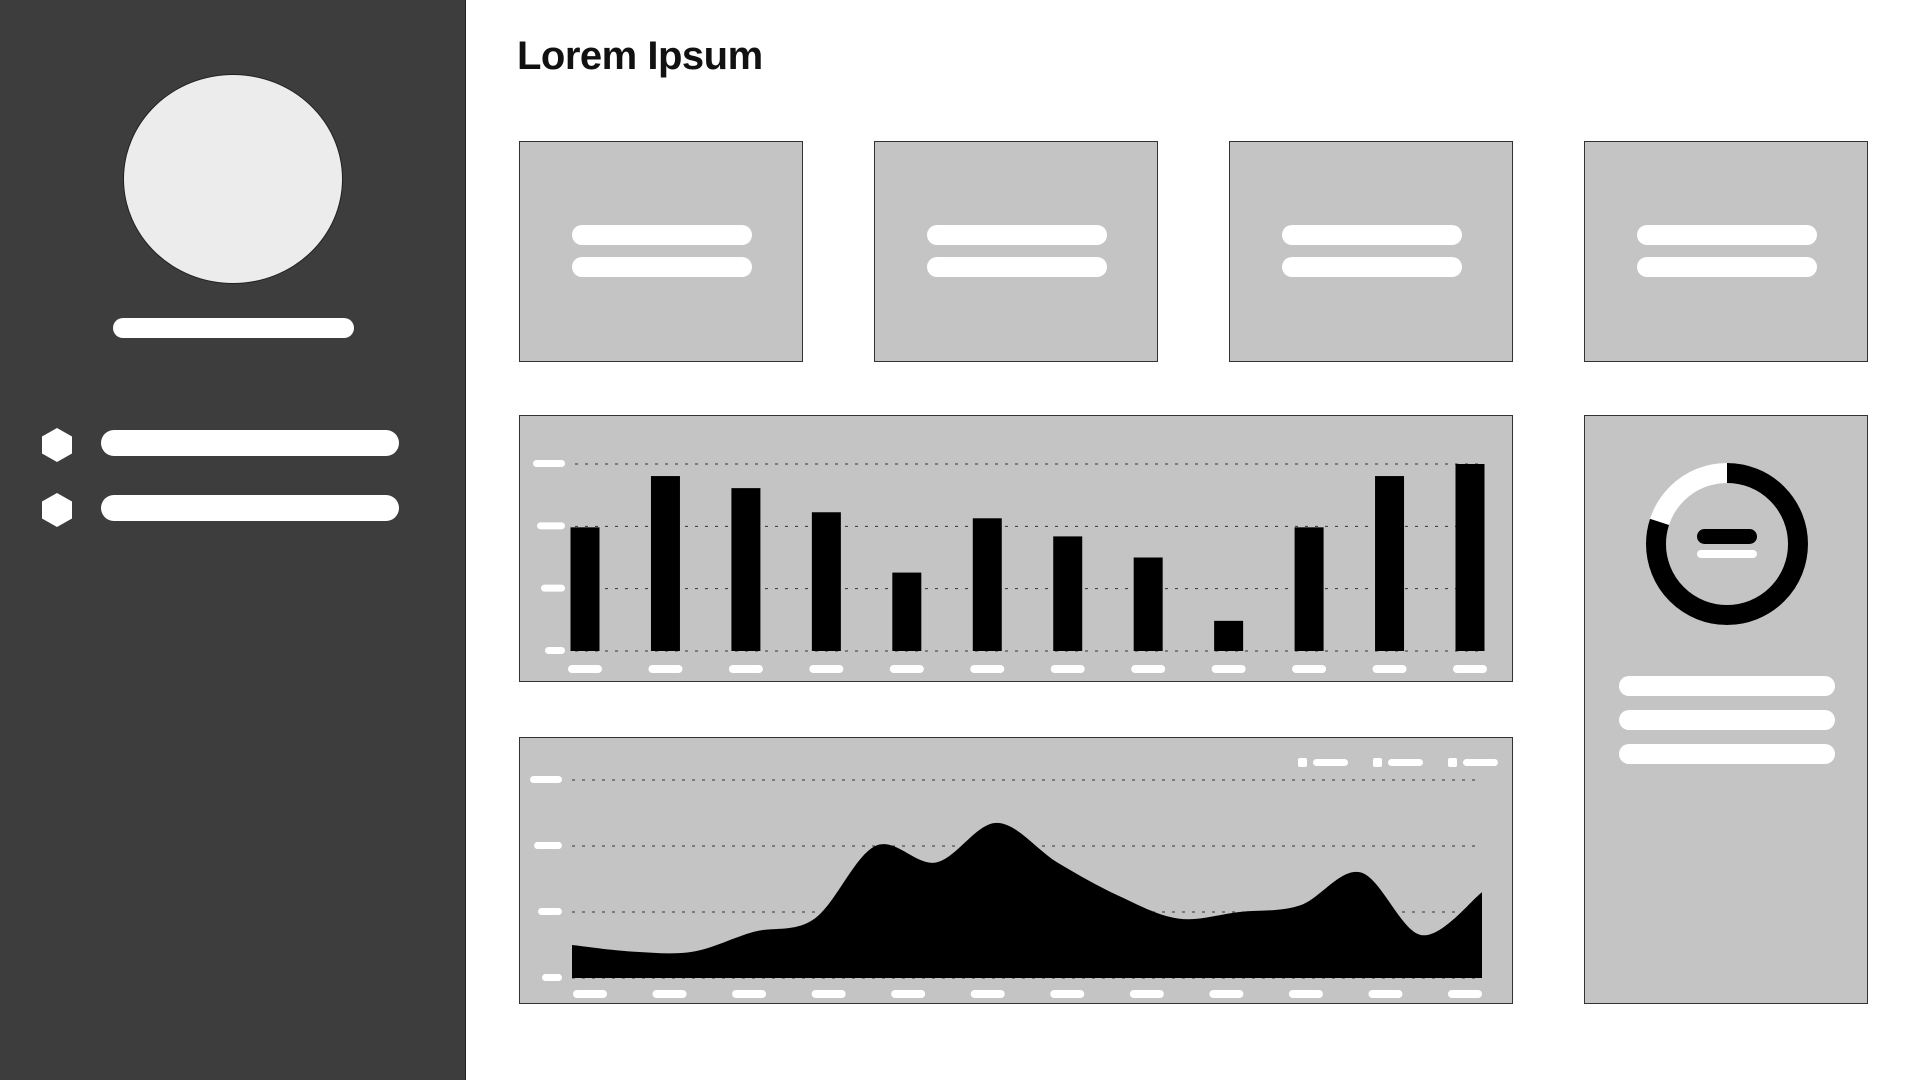 The width and height of the screenshot is (1920, 1080). I want to click on donut-chart, so click(1727, 544).